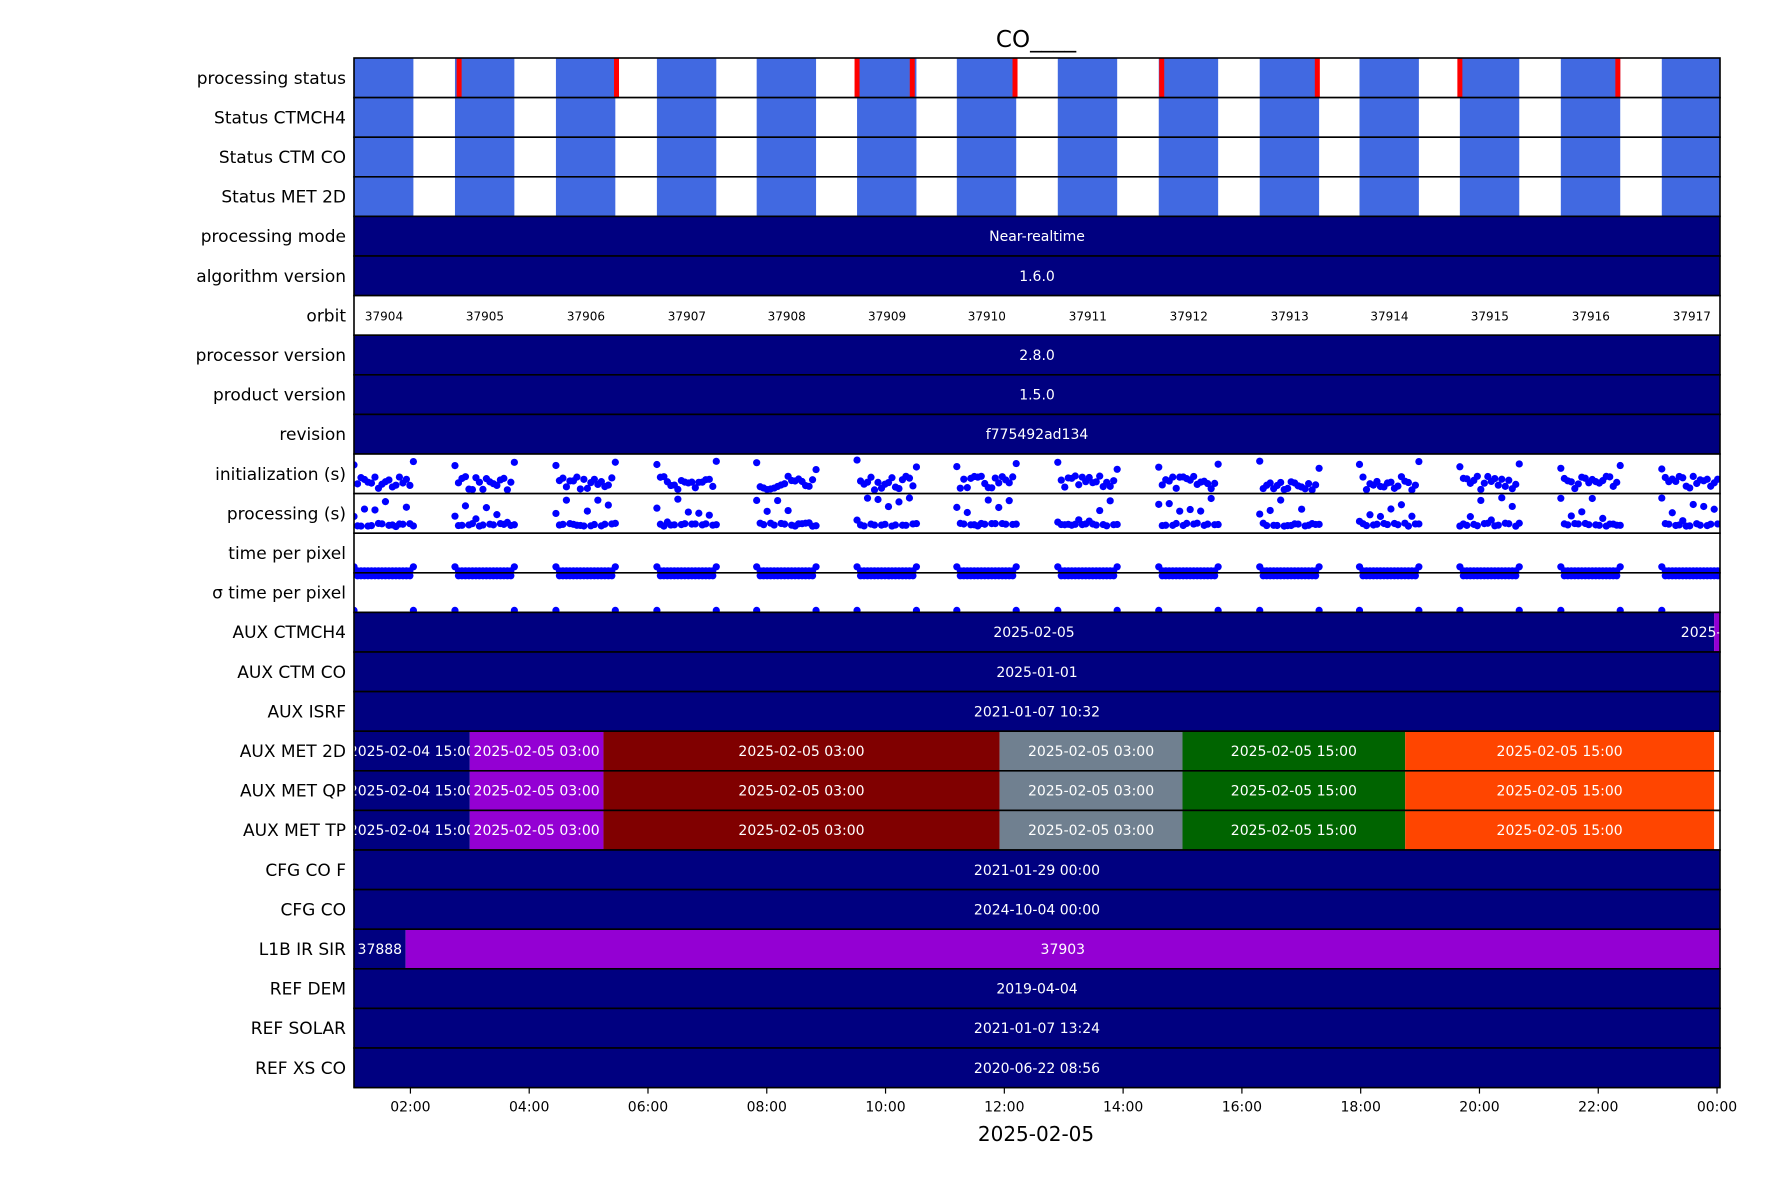 This screenshot has height=1181, width=1771. I want to click on orbit-label: 37911, so click(1088, 316).